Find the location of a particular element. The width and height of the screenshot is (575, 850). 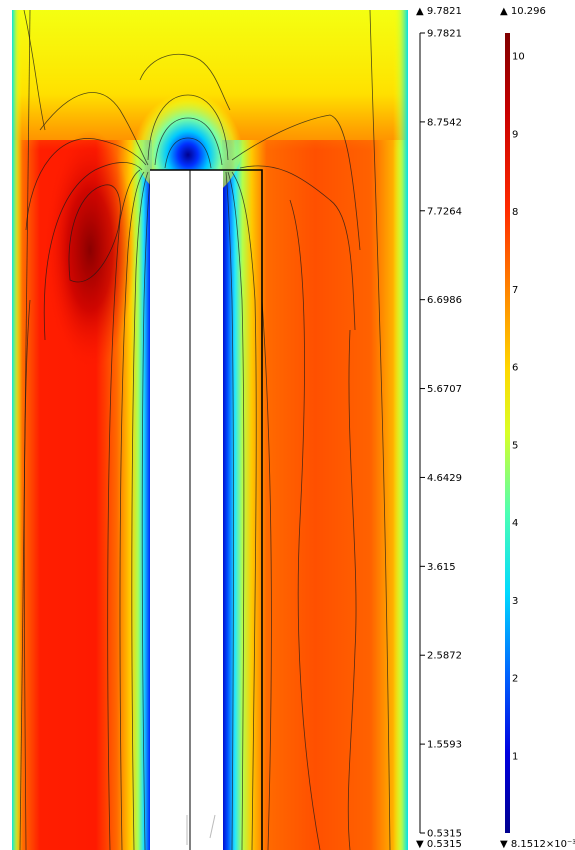

color-legend-tick-label: 10 is located at coordinates (518, 57).